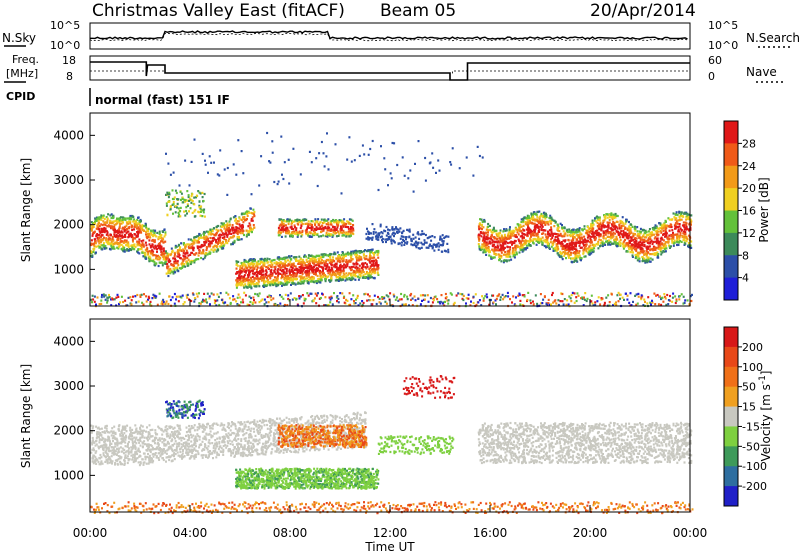 The height and width of the screenshot is (558, 800). What do you see at coordinates (715, 60) in the screenshot?
I see `nave-tick-top: 60` at bounding box center [715, 60].